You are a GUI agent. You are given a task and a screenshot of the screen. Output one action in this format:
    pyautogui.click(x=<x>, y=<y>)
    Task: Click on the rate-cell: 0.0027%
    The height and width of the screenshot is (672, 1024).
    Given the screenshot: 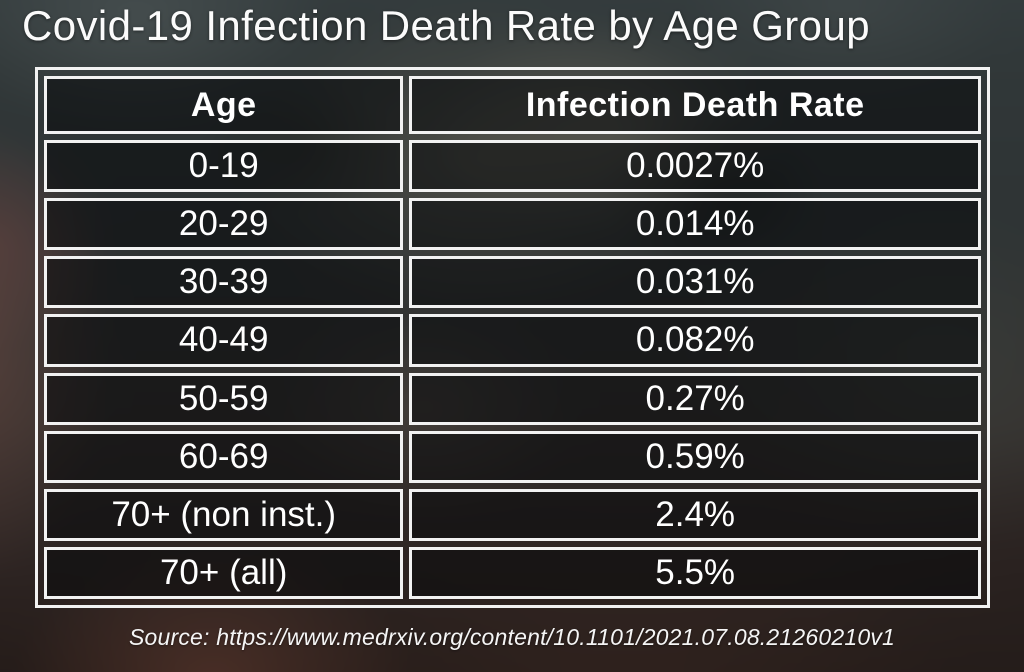 What is the action you would take?
    pyautogui.click(x=695, y=166)
    